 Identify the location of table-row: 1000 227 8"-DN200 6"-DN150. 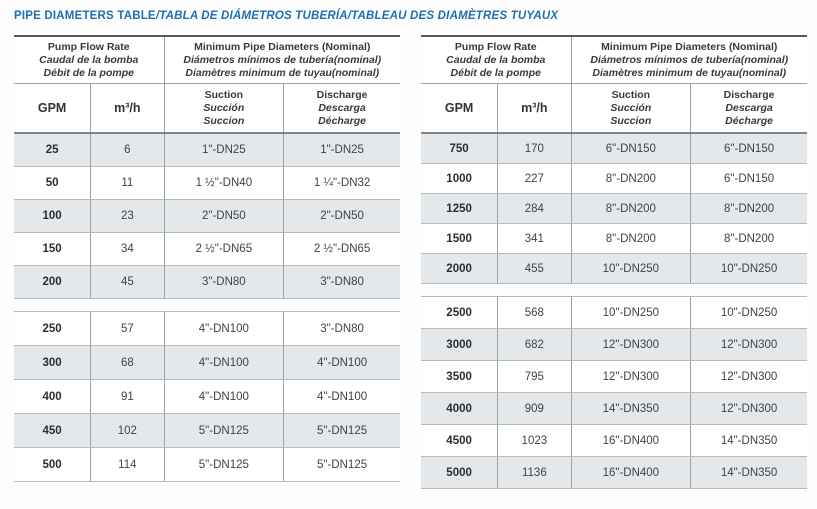
(614, 179).